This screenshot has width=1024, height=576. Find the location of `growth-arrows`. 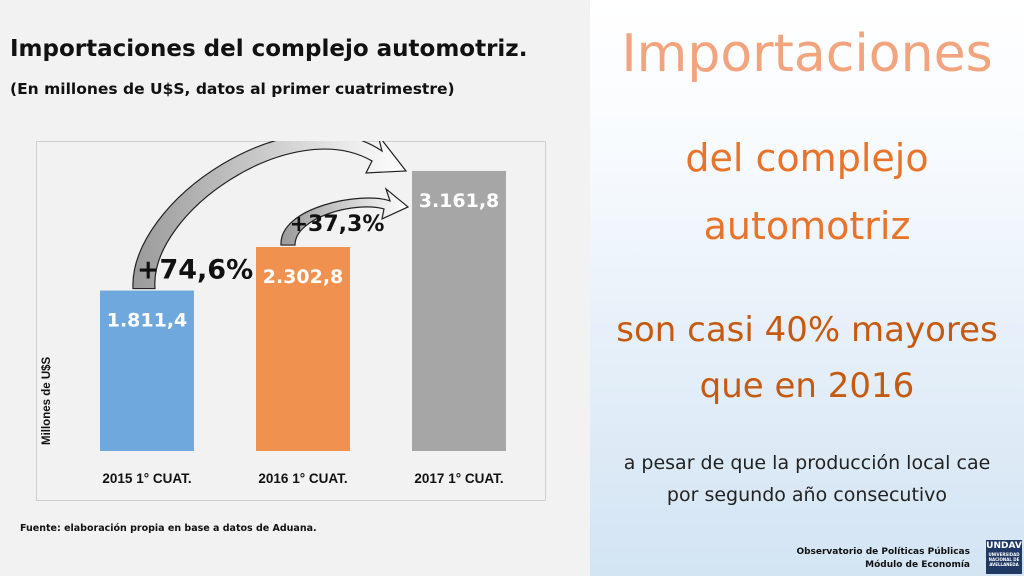

growth-arrows is located at coordinates (271, 215).